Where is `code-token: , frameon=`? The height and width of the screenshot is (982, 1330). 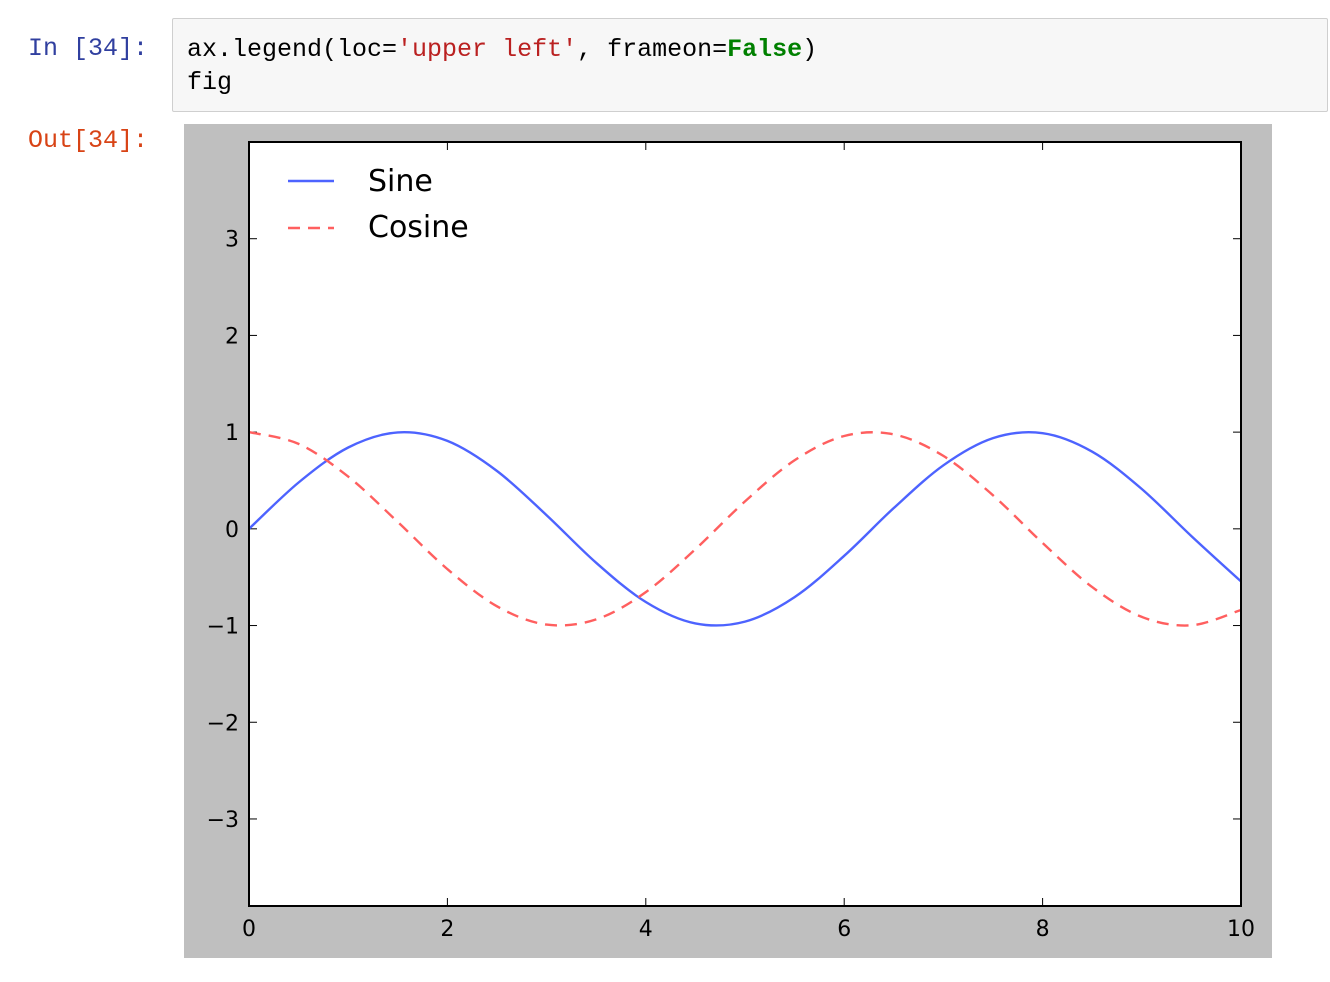
code-token: , frameon= is located at coordinates (652, 49).